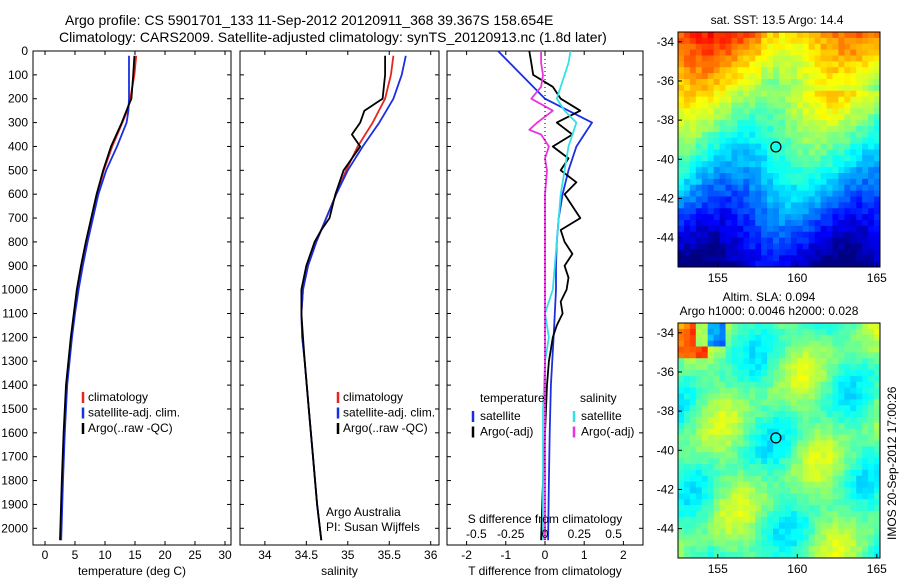 This screenshot has height=580, width=900. I want to click on legend-label: satellite-adj. clim., so click(134, 413).